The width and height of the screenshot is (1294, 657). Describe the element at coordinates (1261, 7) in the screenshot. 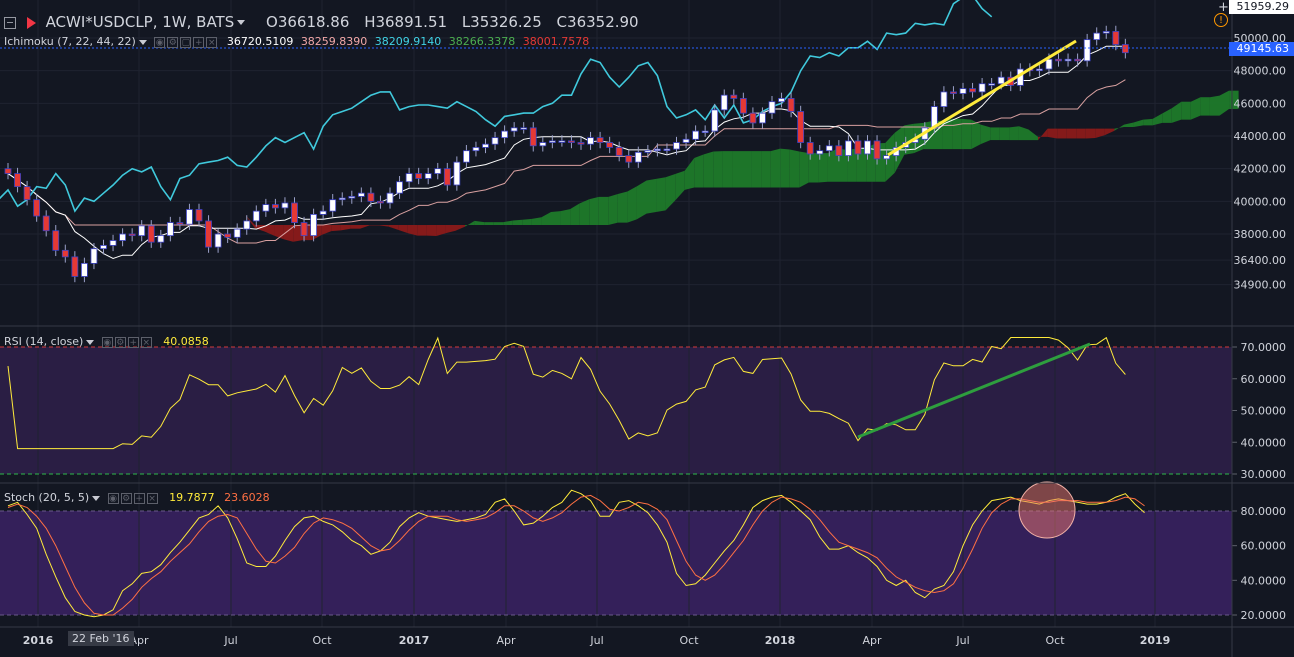

I see `top-price-tag: 51959.29` at that location.